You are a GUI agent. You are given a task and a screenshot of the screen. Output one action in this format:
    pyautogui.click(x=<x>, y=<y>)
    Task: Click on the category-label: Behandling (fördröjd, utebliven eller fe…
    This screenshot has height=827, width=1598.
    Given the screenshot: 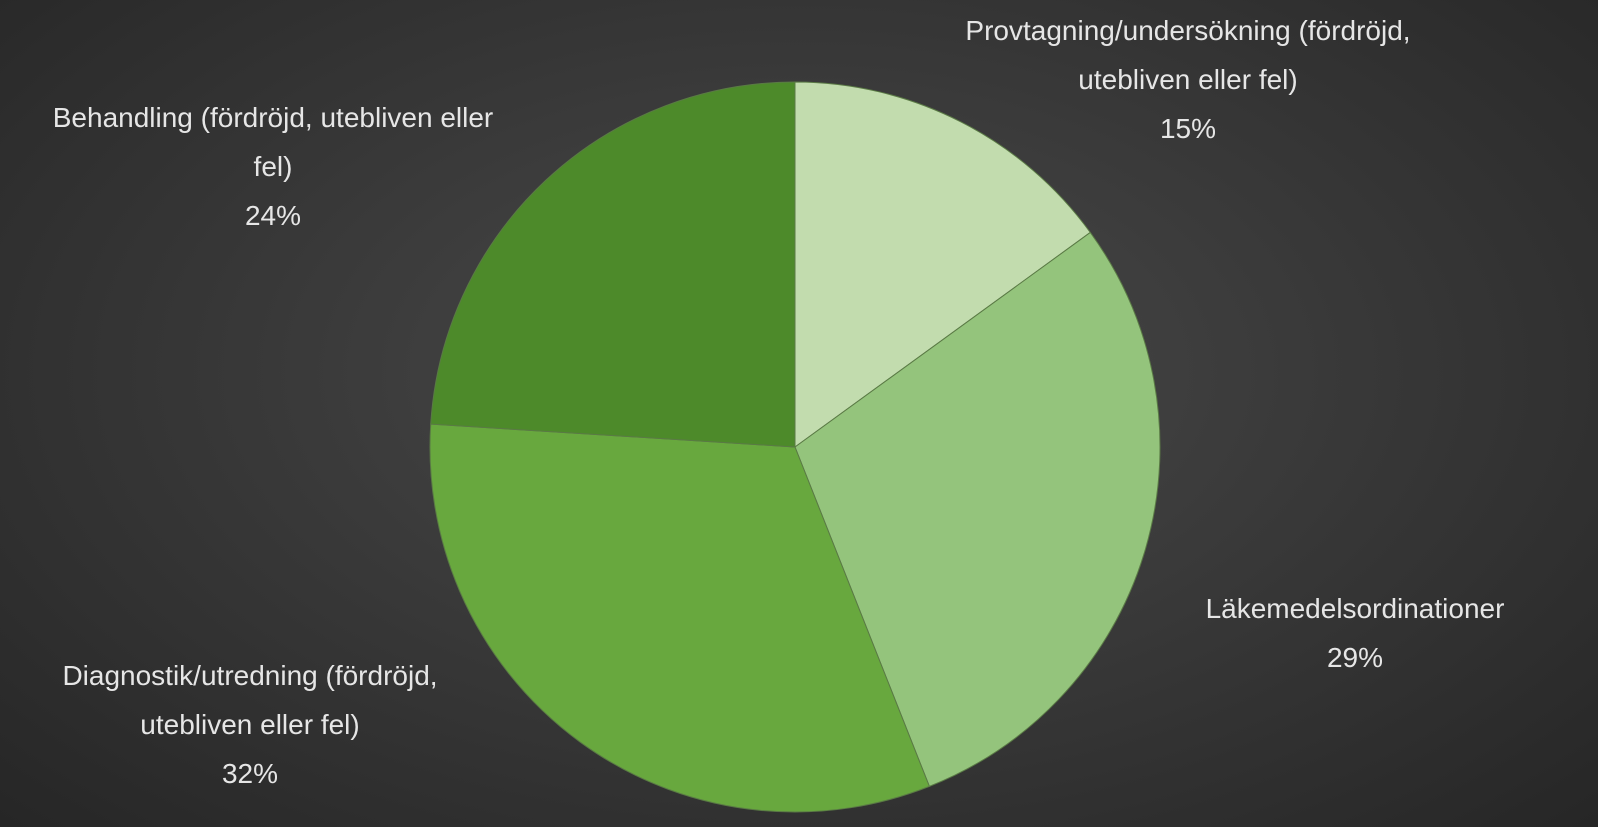 What is the action you would take?
    pyautogui.click(x=273, y=142)
    